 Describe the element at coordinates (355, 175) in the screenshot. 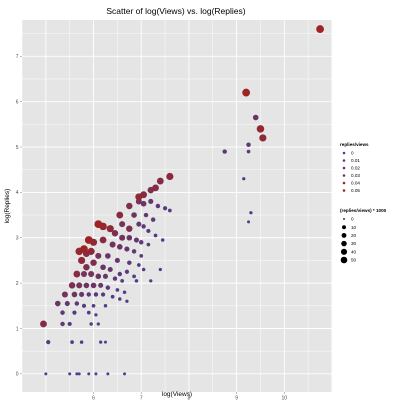

I see `legend-color-label: 0.03` at that location.